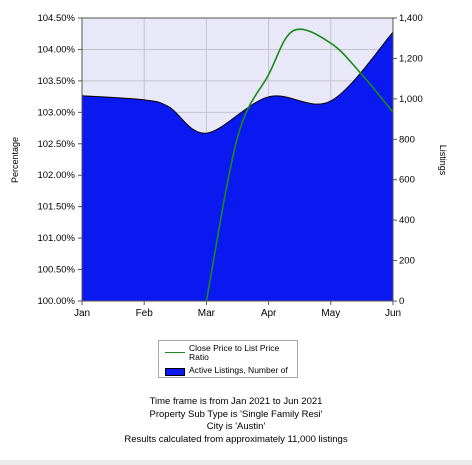 The height and width of the screenshot is (465, 472). What do you see at coordinates (145, 313) in the screenshot?
I see `x-tick-label: Feb` at bounding box center [145, 313].